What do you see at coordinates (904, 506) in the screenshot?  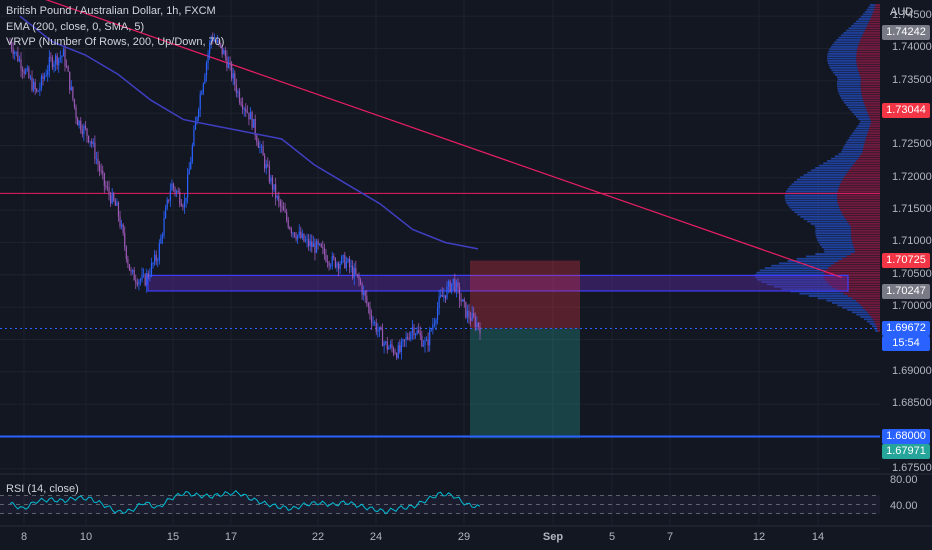 I see `rsi-tick-40: 40.00` at bounding box center [904, 506].